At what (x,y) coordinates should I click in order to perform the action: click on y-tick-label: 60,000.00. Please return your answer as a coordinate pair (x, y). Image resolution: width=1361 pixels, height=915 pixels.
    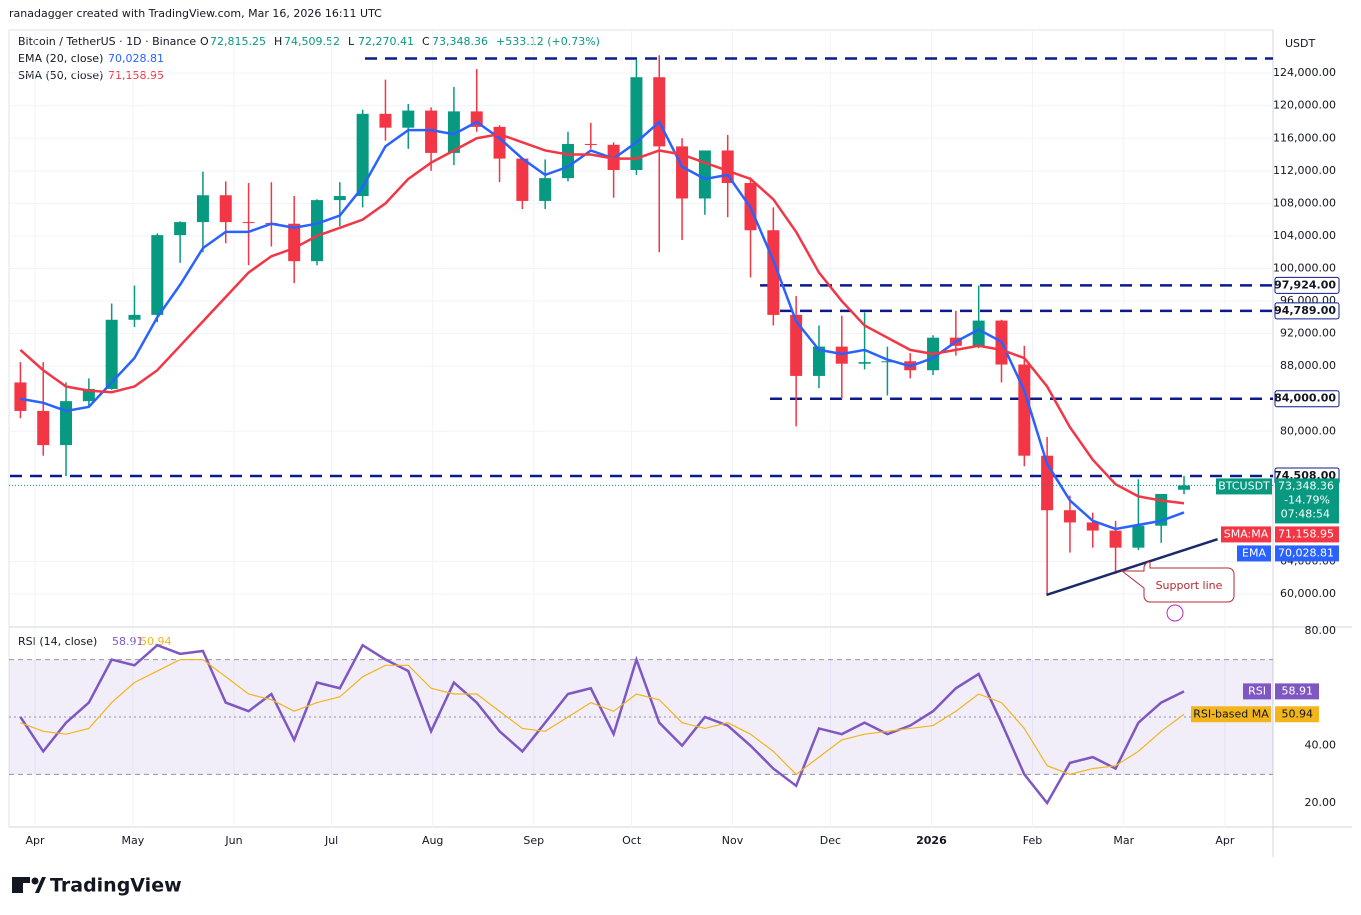
    Looking at the image, I should click on (1308, 593).